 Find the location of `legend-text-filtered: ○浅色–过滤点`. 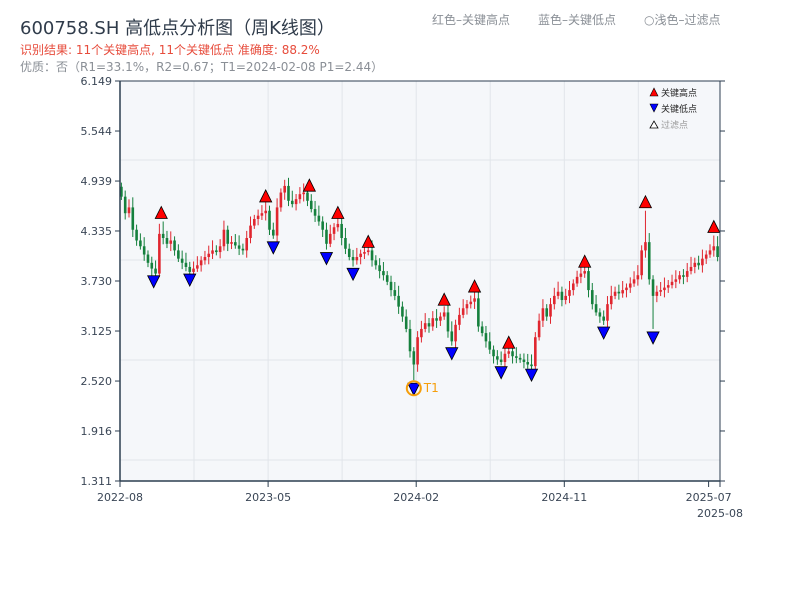

legend-text-filtered: ○浅色–过滤点 is located at coordinates (682, 20).